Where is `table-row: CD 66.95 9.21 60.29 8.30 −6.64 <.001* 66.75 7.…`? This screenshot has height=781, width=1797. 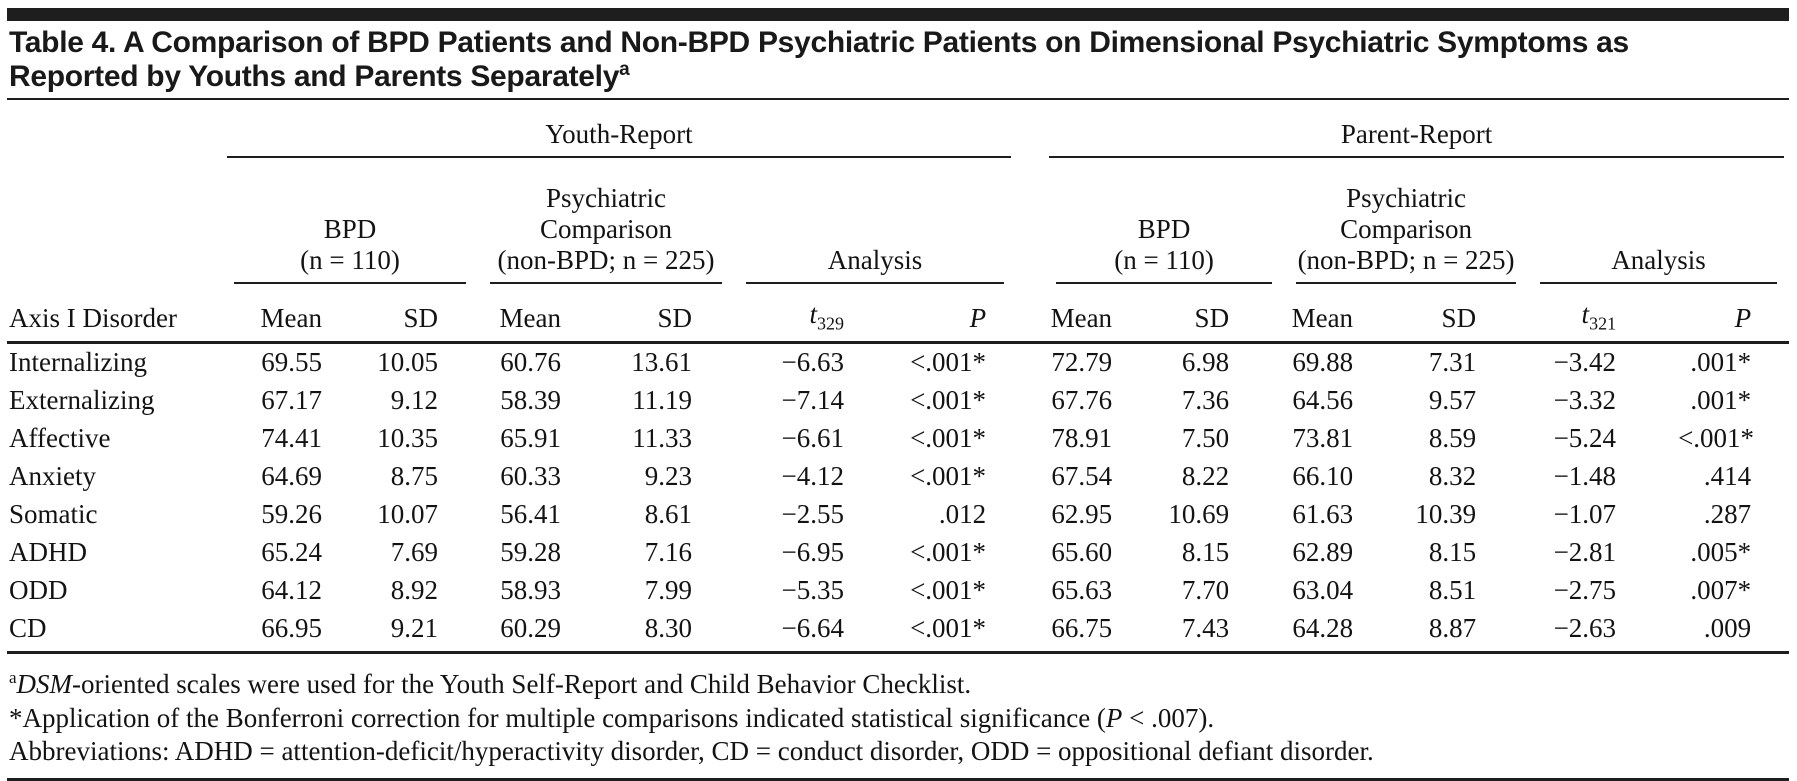 table-row: CD 66.95 9.21 60.29 8.30 −6.64 <.001* 66.75 7.… is located at coordinates (898, 632).